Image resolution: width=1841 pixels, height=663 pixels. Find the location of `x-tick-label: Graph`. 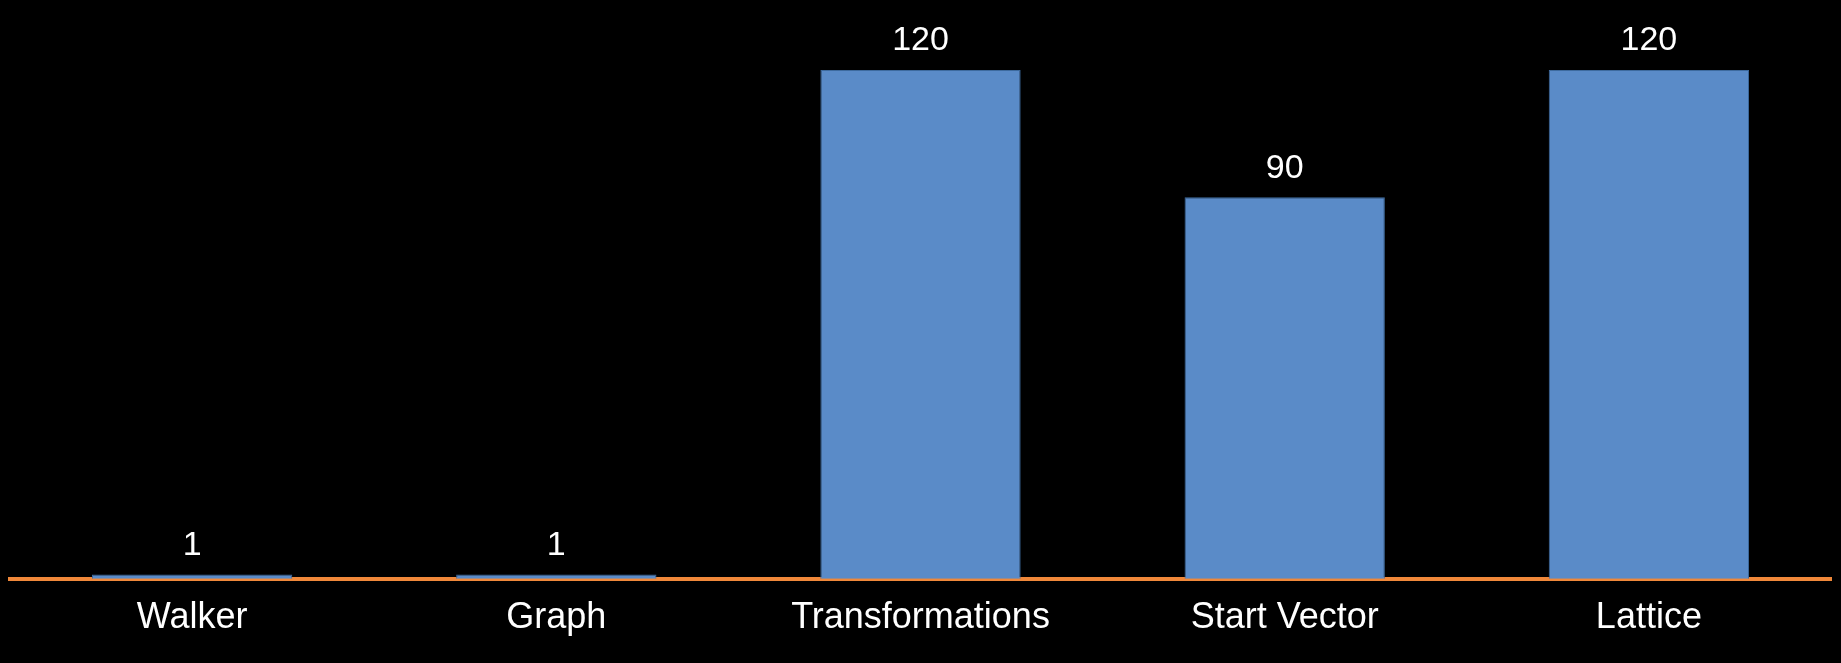

x-tick-label: Graph is located at coordinates (556, 616).